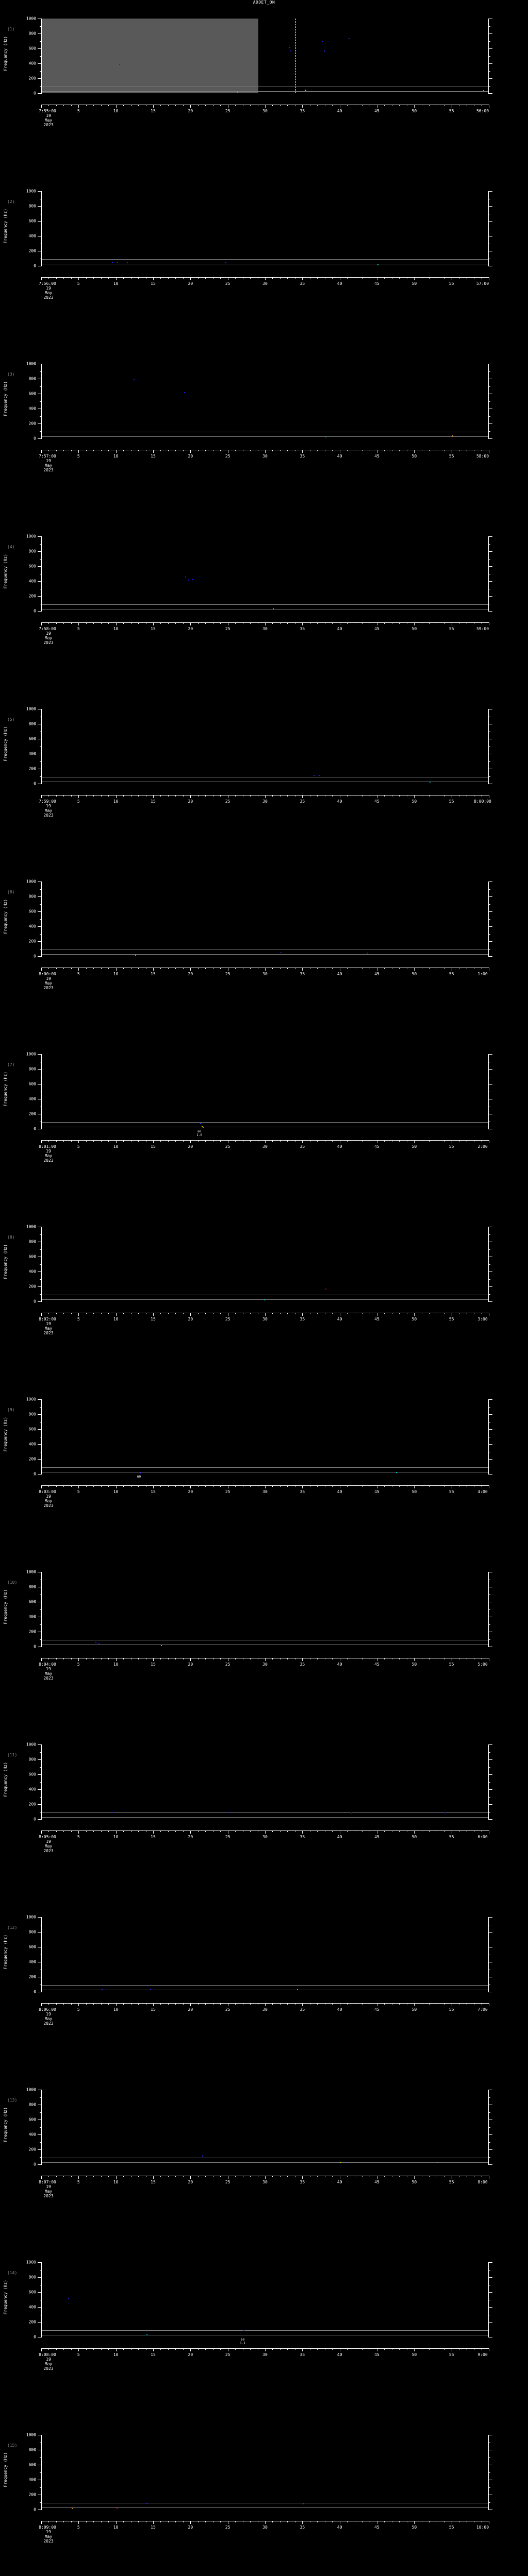 The image size is (528, 2576). What do you see at coordinates (32, 2277) in the screenshot?
I see `y-tick-label: 800` at bounding box center [32, 2277].